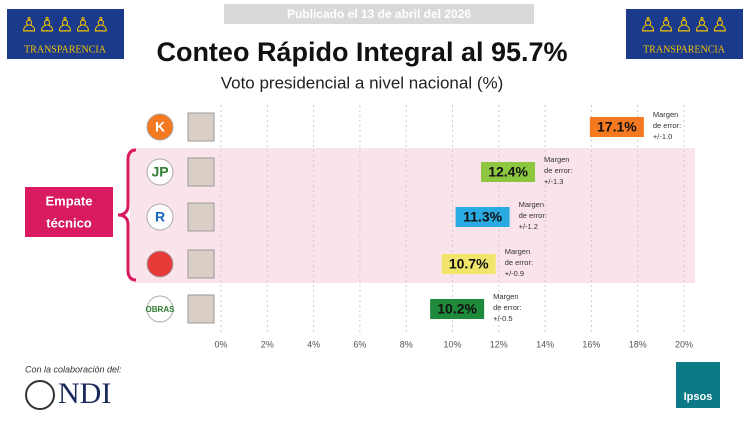  I want to click on party-label: JP, so click(159, 172).